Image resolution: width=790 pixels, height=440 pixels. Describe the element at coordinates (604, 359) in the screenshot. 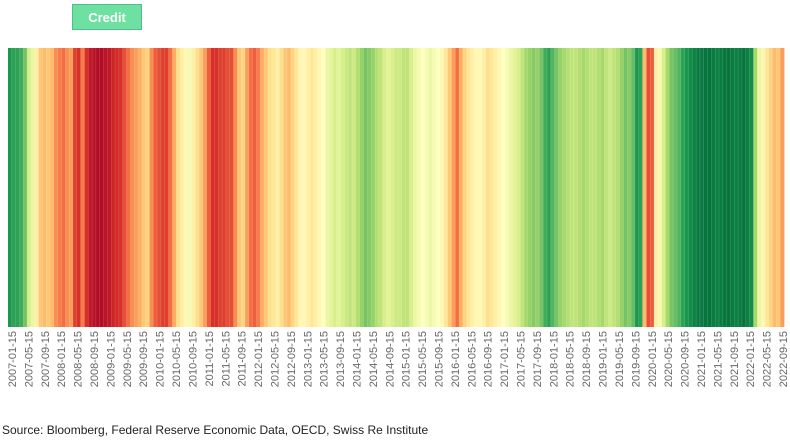

I see `x-tick-label: 2019-01-15` at that location.